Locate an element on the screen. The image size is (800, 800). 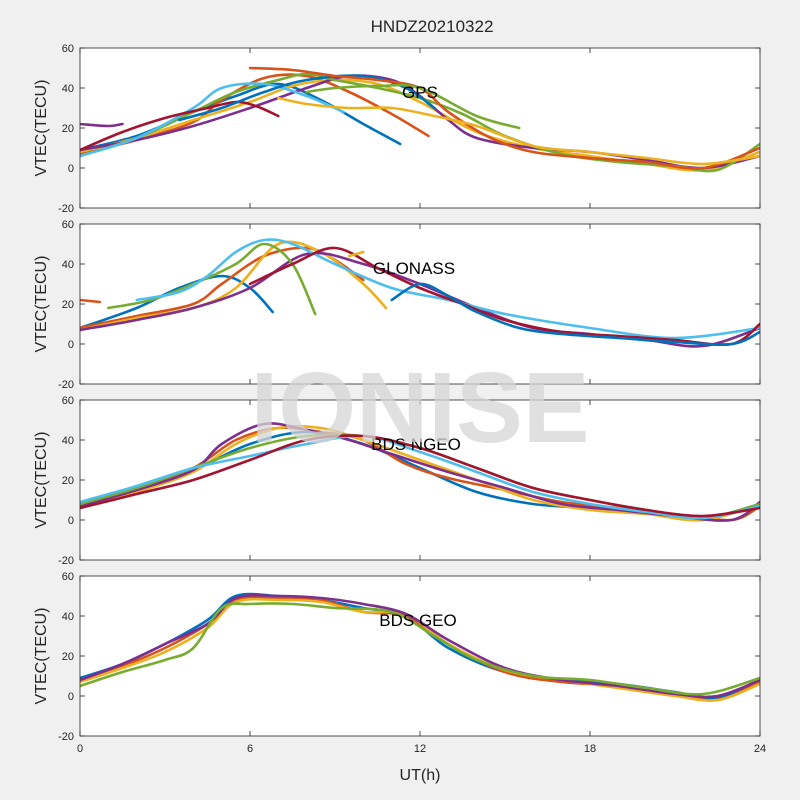
x-tick-label: 6 is located at coordinates (250, 749).